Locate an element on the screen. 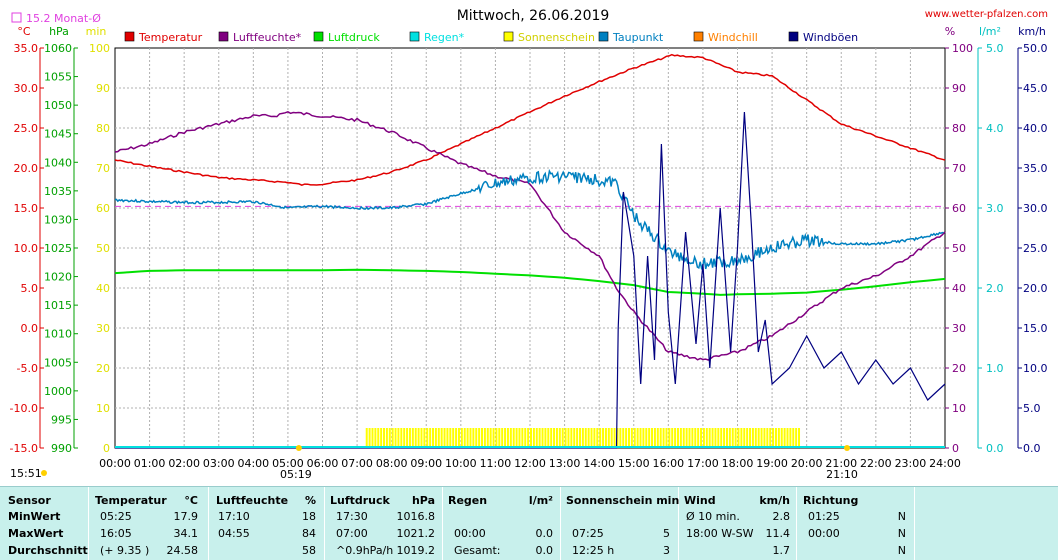 The width and height of the screenshot is (1058, 560). humidity-tick-label: 0 is located at coordinates (955, 448).